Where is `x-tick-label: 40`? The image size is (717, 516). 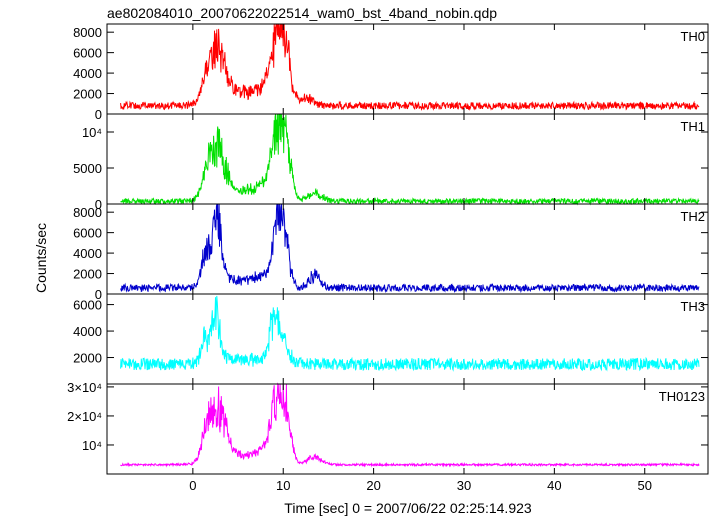
x-tick-label: 40 is located at coordinates (554, 485).